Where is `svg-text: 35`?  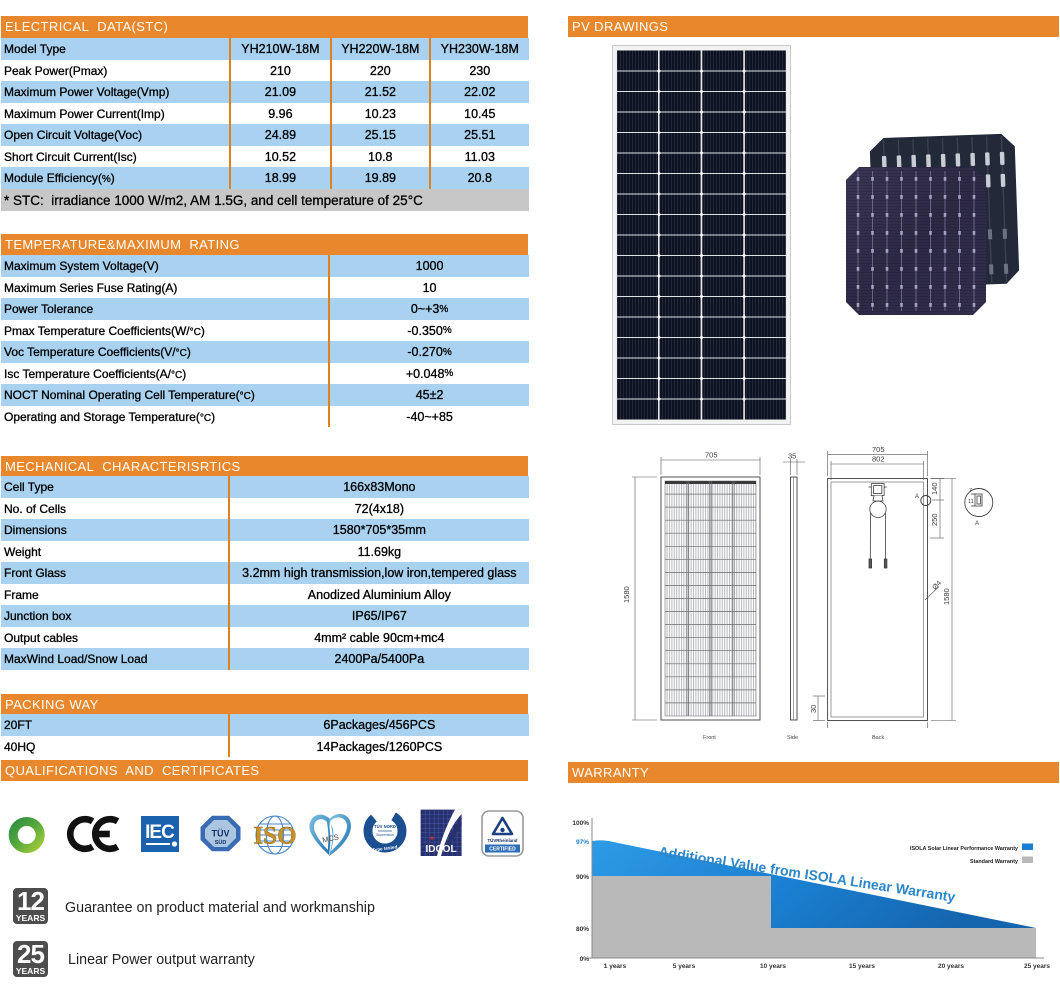
svg-text: 35 is located at coordinates (792, 456).